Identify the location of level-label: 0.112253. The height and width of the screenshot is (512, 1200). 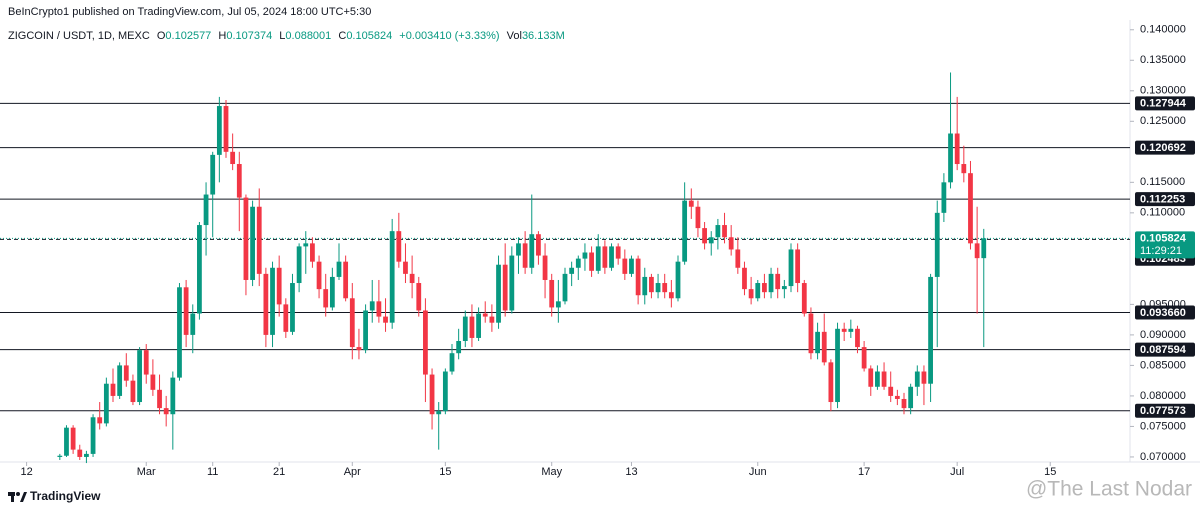
(1162, 200).